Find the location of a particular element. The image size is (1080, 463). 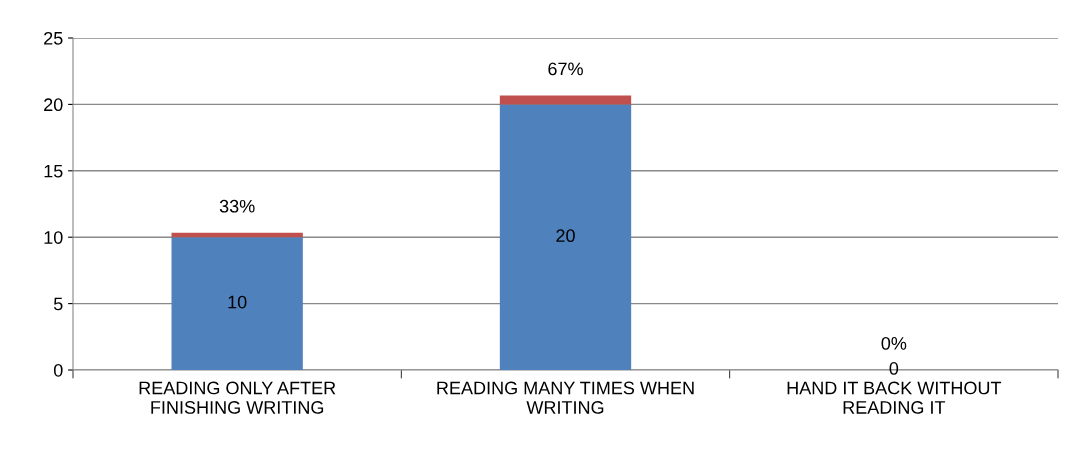

x-tick-label: READING ONLY AFTER FINISHING WRITING is located at coordinates (237, 397).